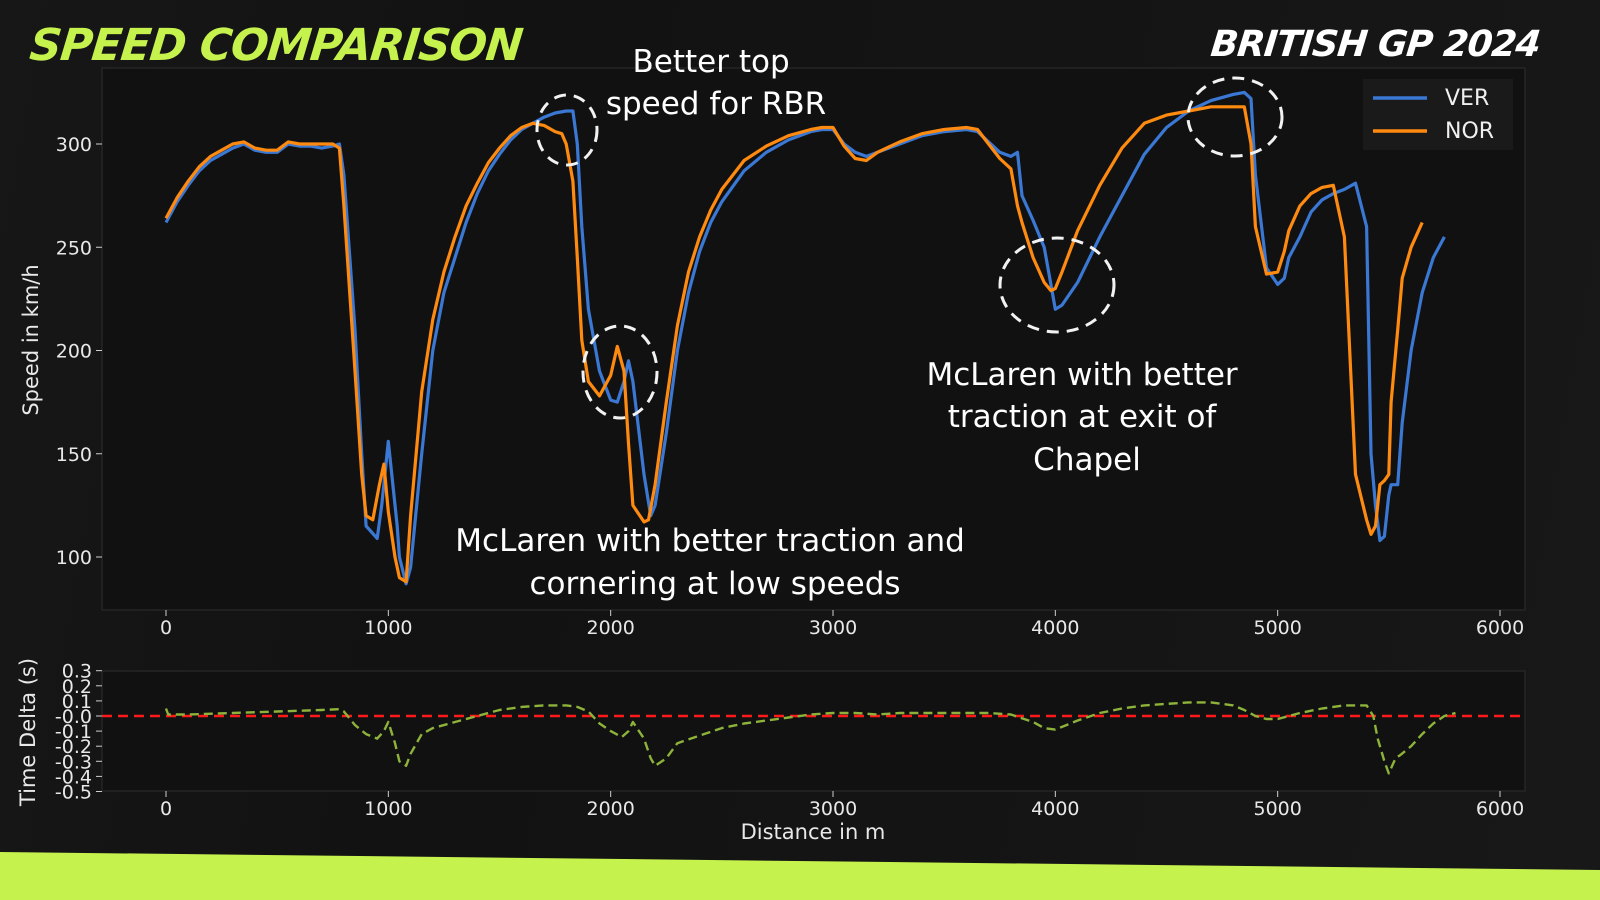 This screenshot has height=900, width=1600. I want to click on speed-x-axis: 0 1000 2000 3000 4000 5000 6000, so click(842, 624).